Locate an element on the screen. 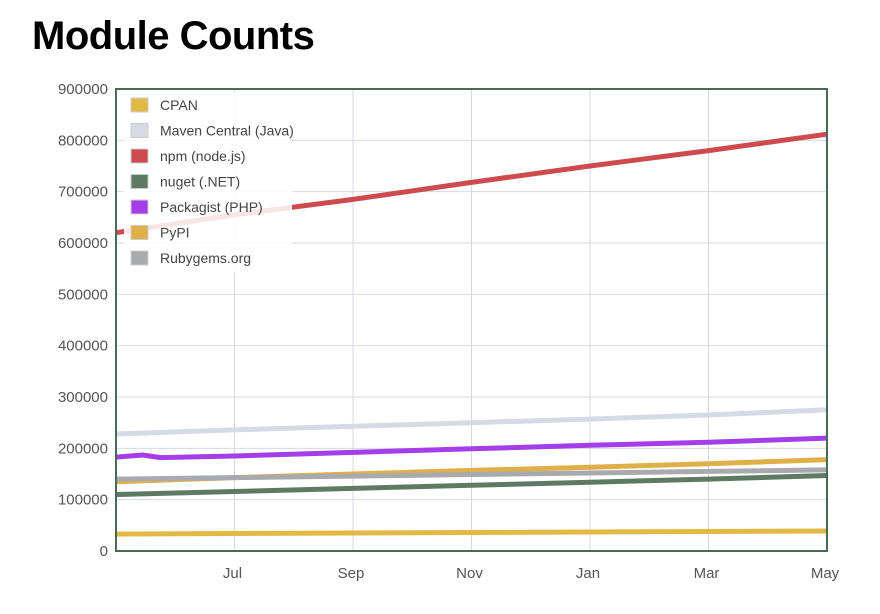 The height and width of the screenshot is (614, 880). y-tick-label: 400000 is located at coordinates (83, 346).